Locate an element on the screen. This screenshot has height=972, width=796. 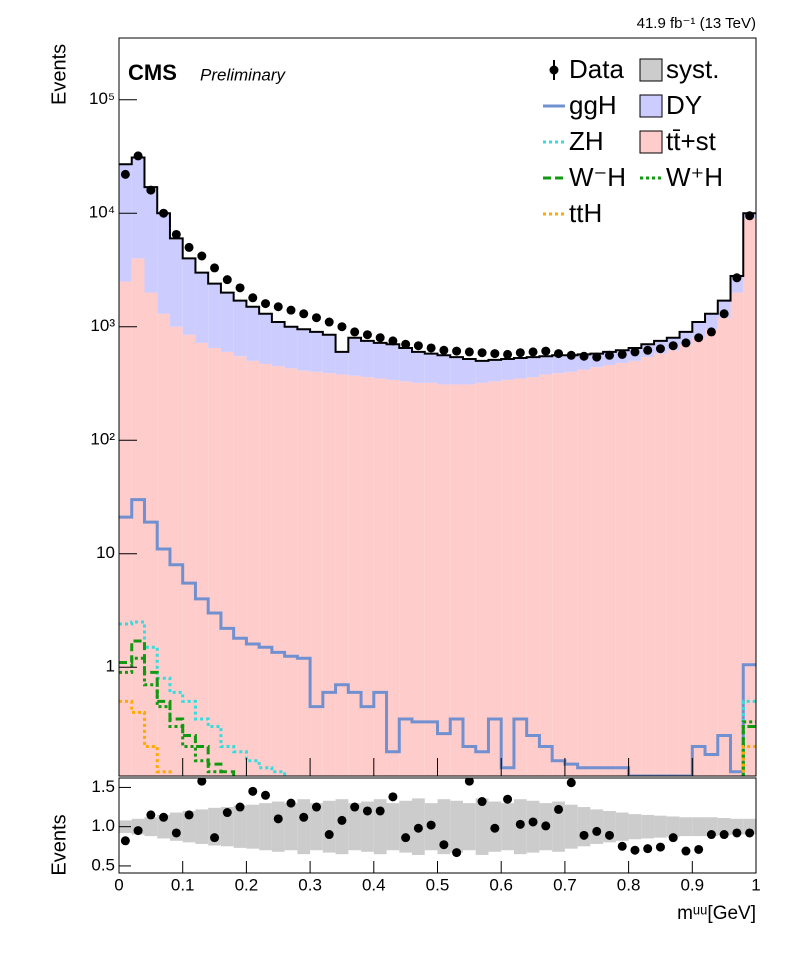
legend-label: ZH is located at coordinates (586, 141).